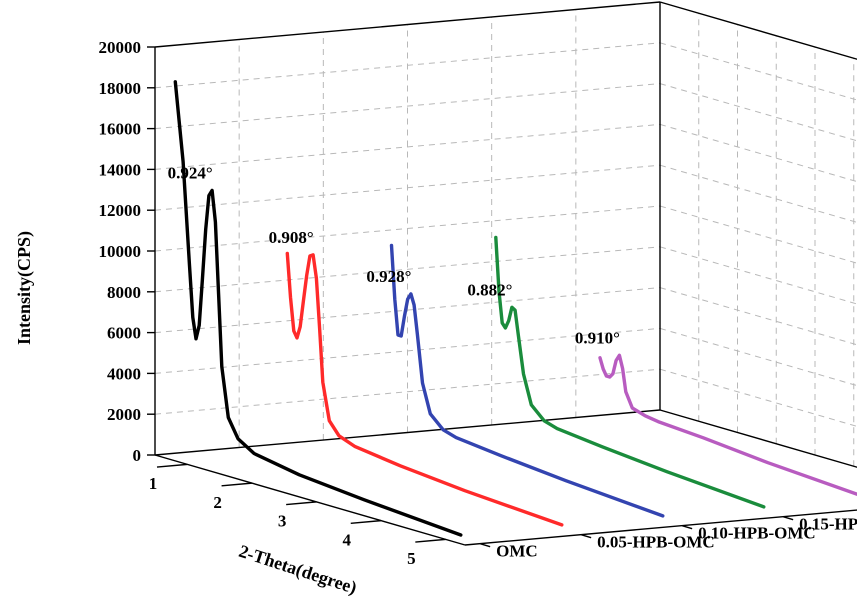  Describe the element at coordinates (190, 172) in the screenshot. I see `peak-annotation: 0.924°` at that location.